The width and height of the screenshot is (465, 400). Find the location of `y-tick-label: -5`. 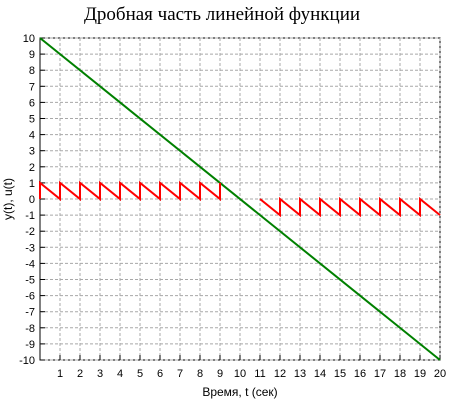

y-tick-label: -5 is located at coordinates (30, 281).